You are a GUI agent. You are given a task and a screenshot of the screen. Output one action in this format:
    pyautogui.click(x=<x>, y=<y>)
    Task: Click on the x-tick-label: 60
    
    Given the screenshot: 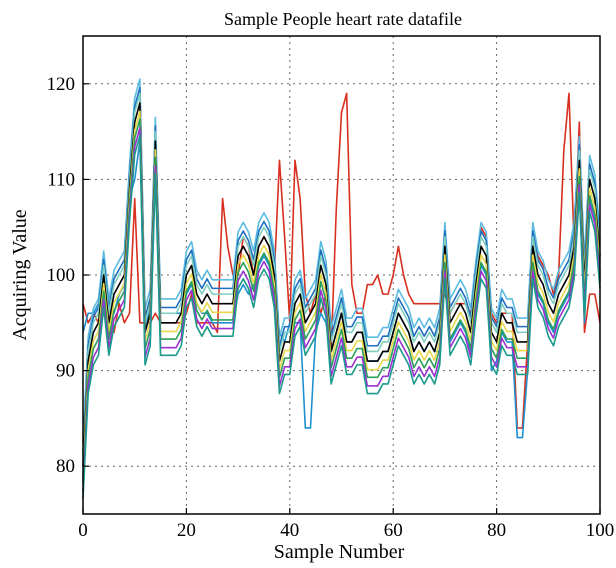 What is the action you would take?
    pyautogui.click(x=393, y=530)
    